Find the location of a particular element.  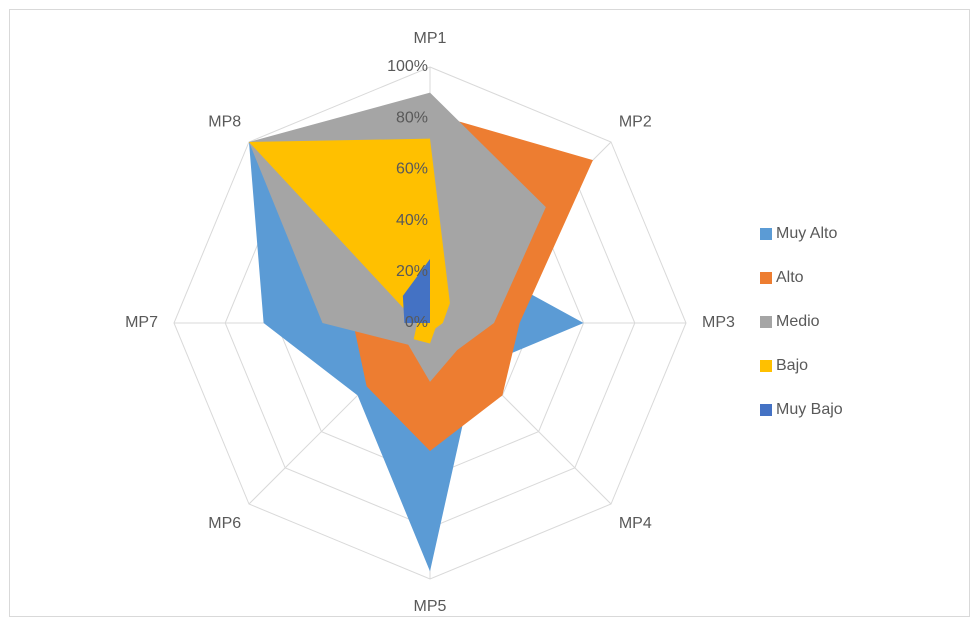

category-label: MP3 is located at coordinates (718, 322).